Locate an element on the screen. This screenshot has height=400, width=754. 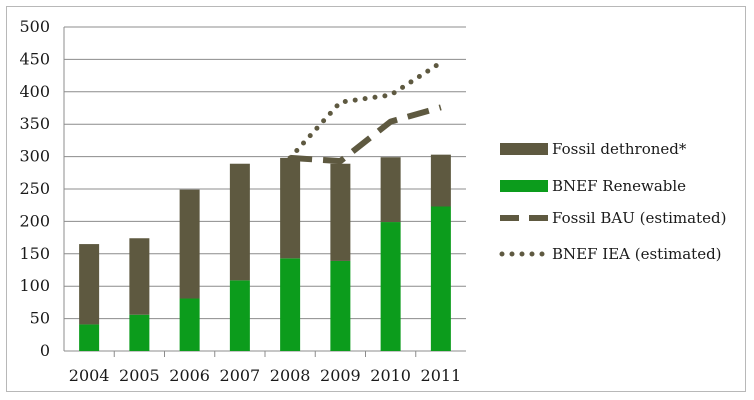
y-tick-label: 150 is located at coordinates (34, 253).